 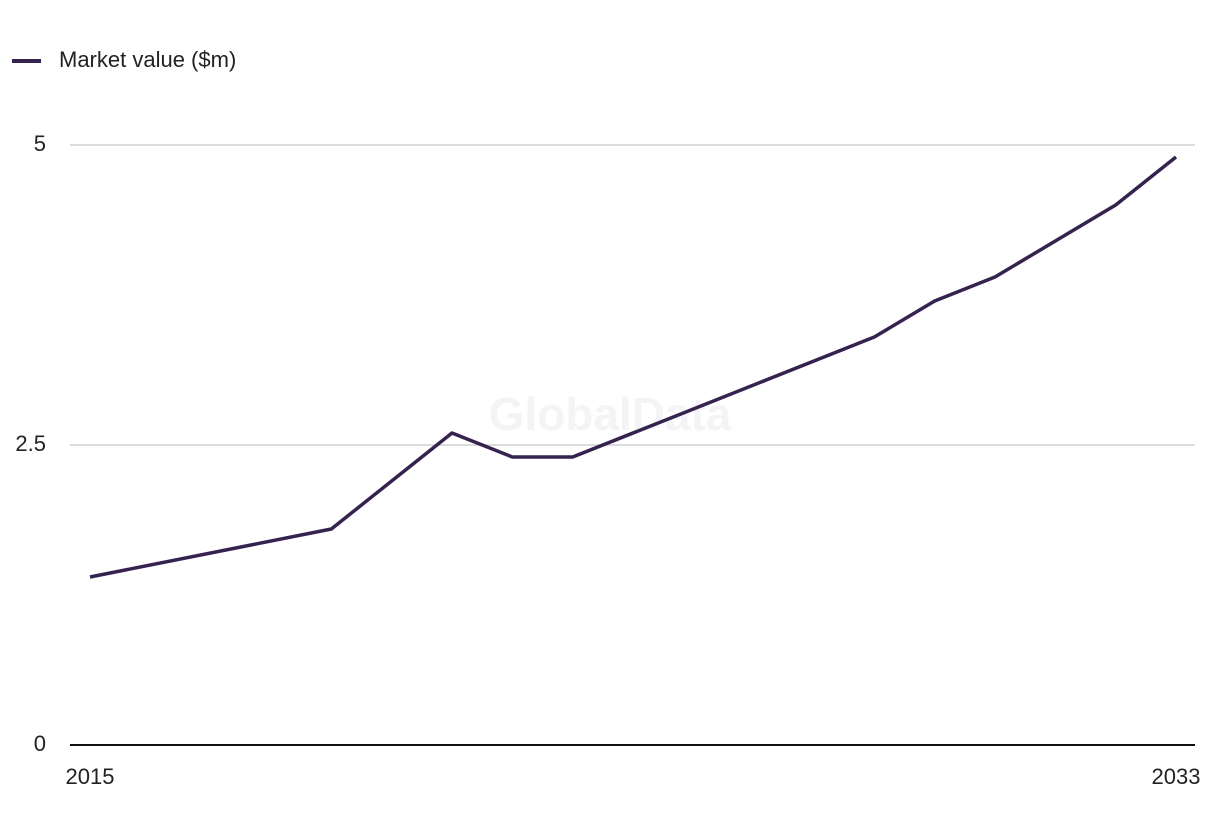 I want to click on y-tick-label: 0, so click(x=40, y=743).